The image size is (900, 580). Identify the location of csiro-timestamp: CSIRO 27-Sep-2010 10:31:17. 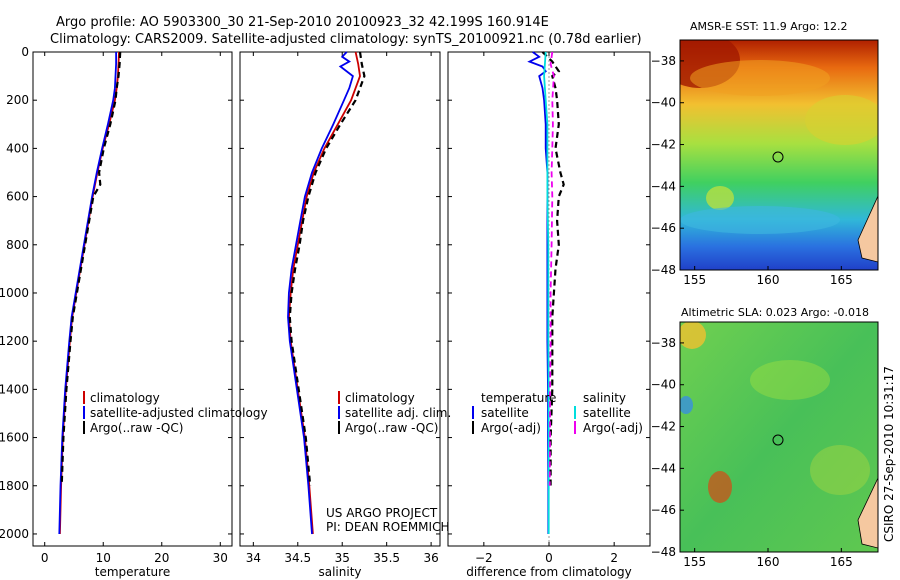
(889, 454).